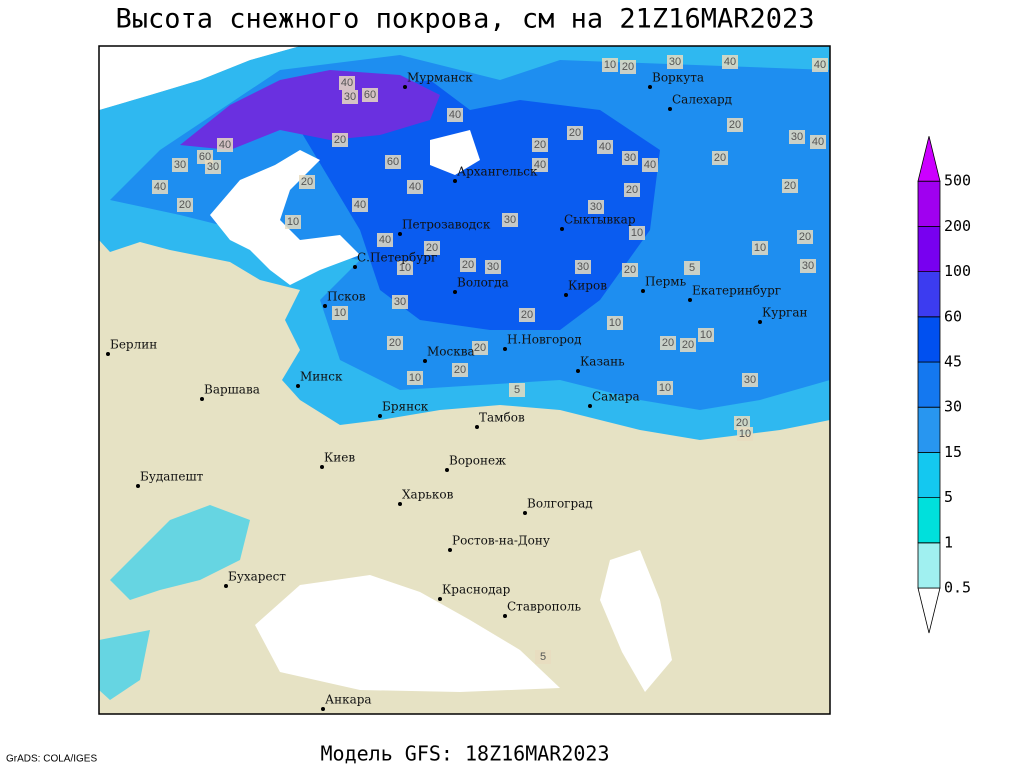  Describe the element at coordinates (393, 162) in the screenshot. I see `contour-label: 60` at that location.